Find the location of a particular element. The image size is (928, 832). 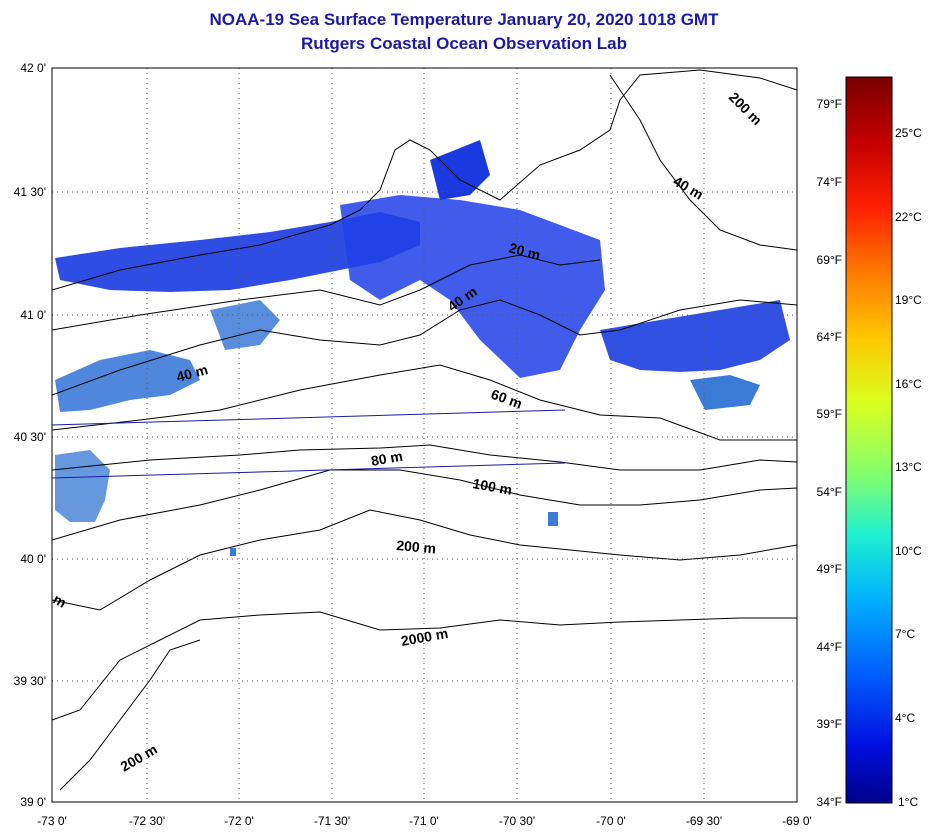

contour-200m is located at coordinates (424, 560).